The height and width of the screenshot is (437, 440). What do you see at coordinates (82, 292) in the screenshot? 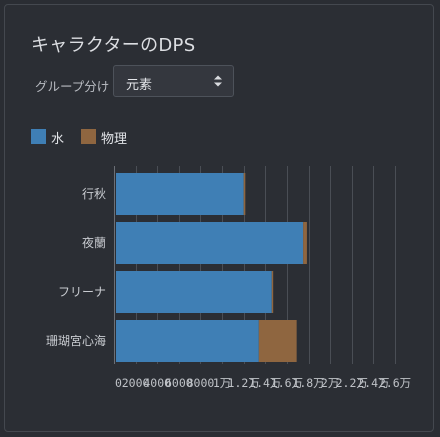
I see `category-label-2: フリーナ` at bounding box center [82, 292].